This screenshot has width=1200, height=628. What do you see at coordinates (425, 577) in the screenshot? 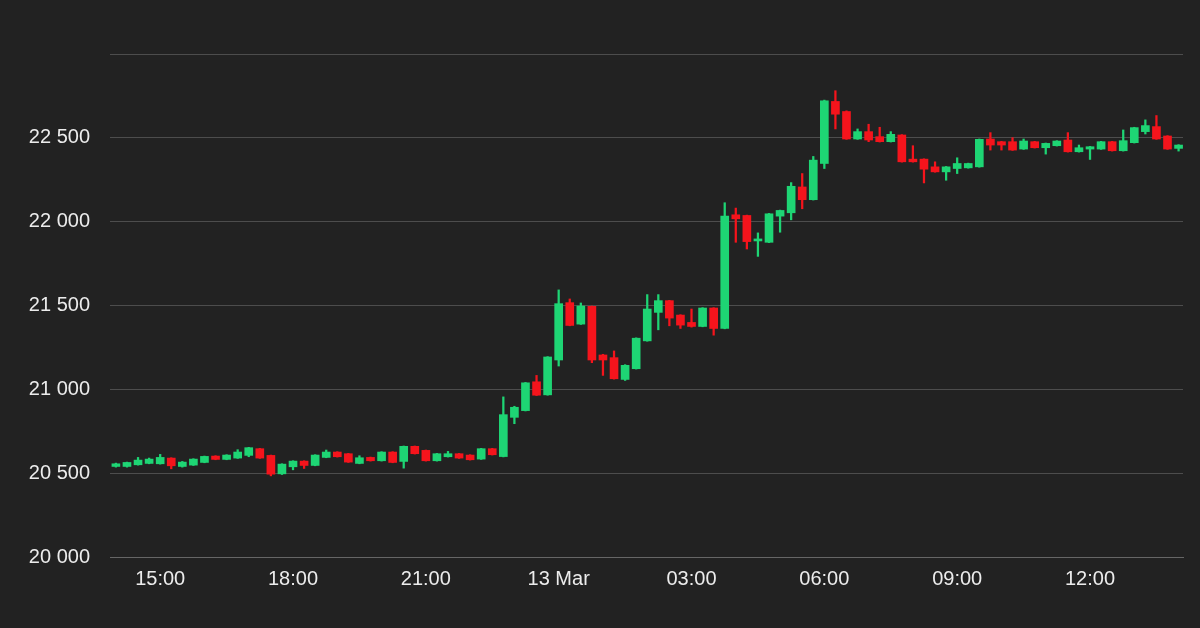
I see `x-tick-label: 21:00` at bounding box center [425, 577].